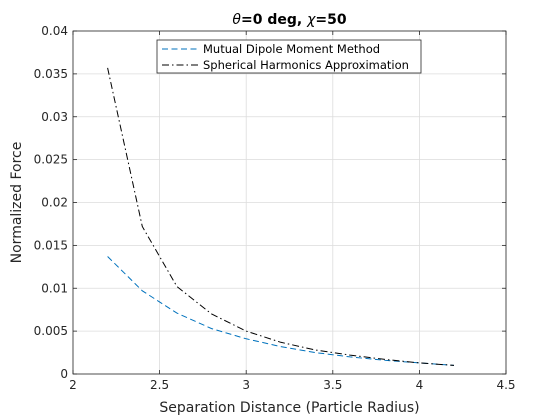 Image resolution: width=560 pixels, height=420 pixels. What do you see at coordinates (505, 385) in the screenshot?
I see `x-tick-label: 4.5` at bounding box center [505, 385].